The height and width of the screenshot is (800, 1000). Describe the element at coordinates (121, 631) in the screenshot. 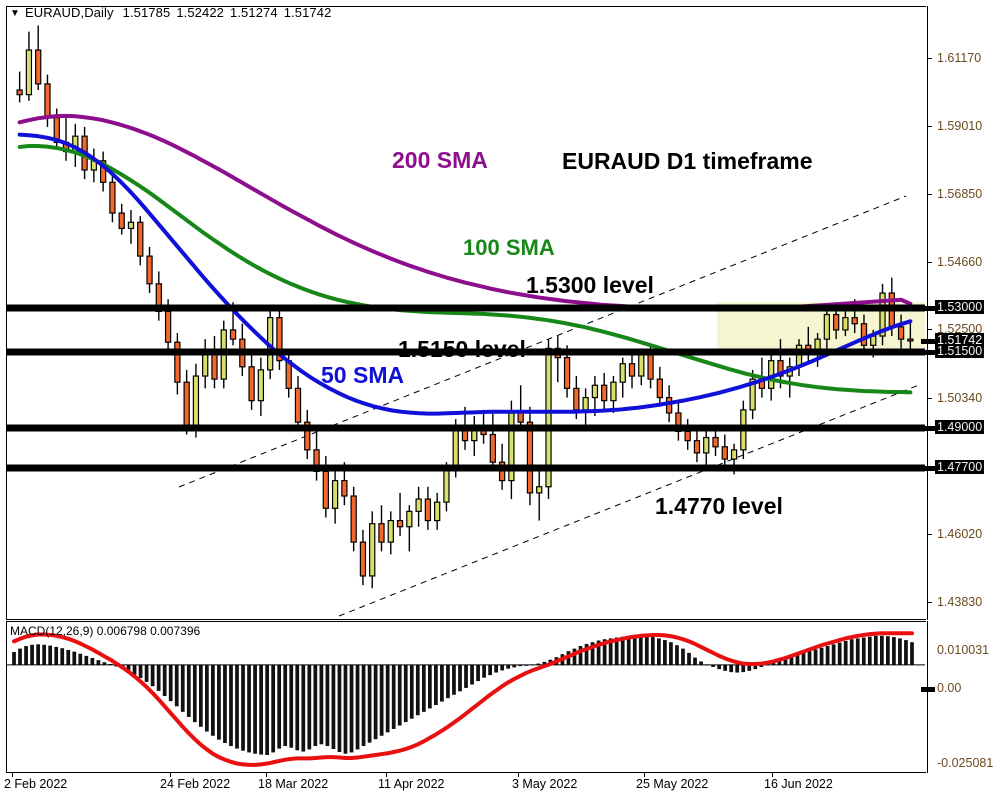

I see `macd-main-value: 0.006798` at that location.